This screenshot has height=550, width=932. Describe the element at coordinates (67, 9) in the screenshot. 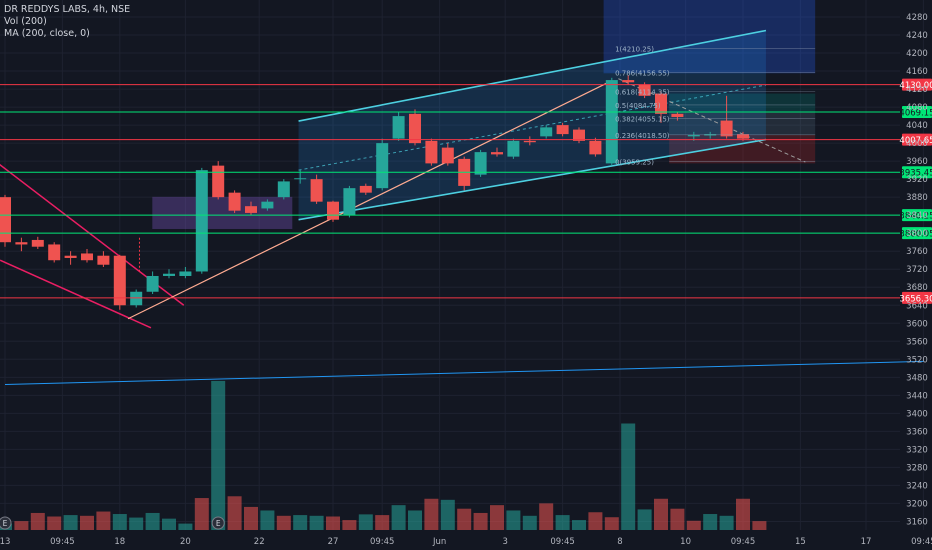

I see `symbol-legend: DR REDDYS LABS, 4h, NSE` at that location.